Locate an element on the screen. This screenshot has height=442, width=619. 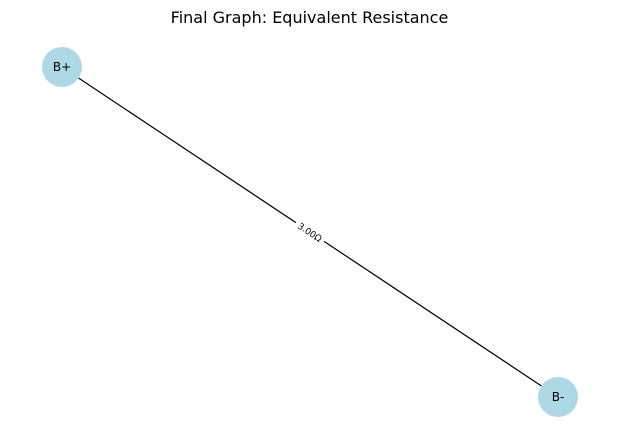
edge-label-background is located at coordinates (310, 232).